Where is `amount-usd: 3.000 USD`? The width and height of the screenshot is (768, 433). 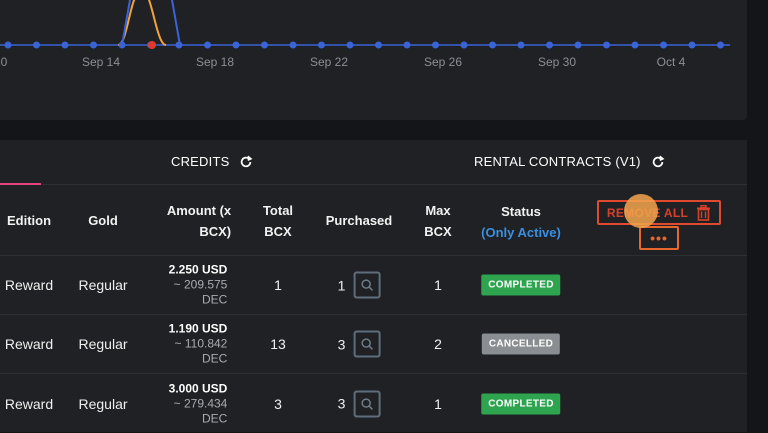
amount-usd: 3.000 USD is located at coordinates (198, 388).